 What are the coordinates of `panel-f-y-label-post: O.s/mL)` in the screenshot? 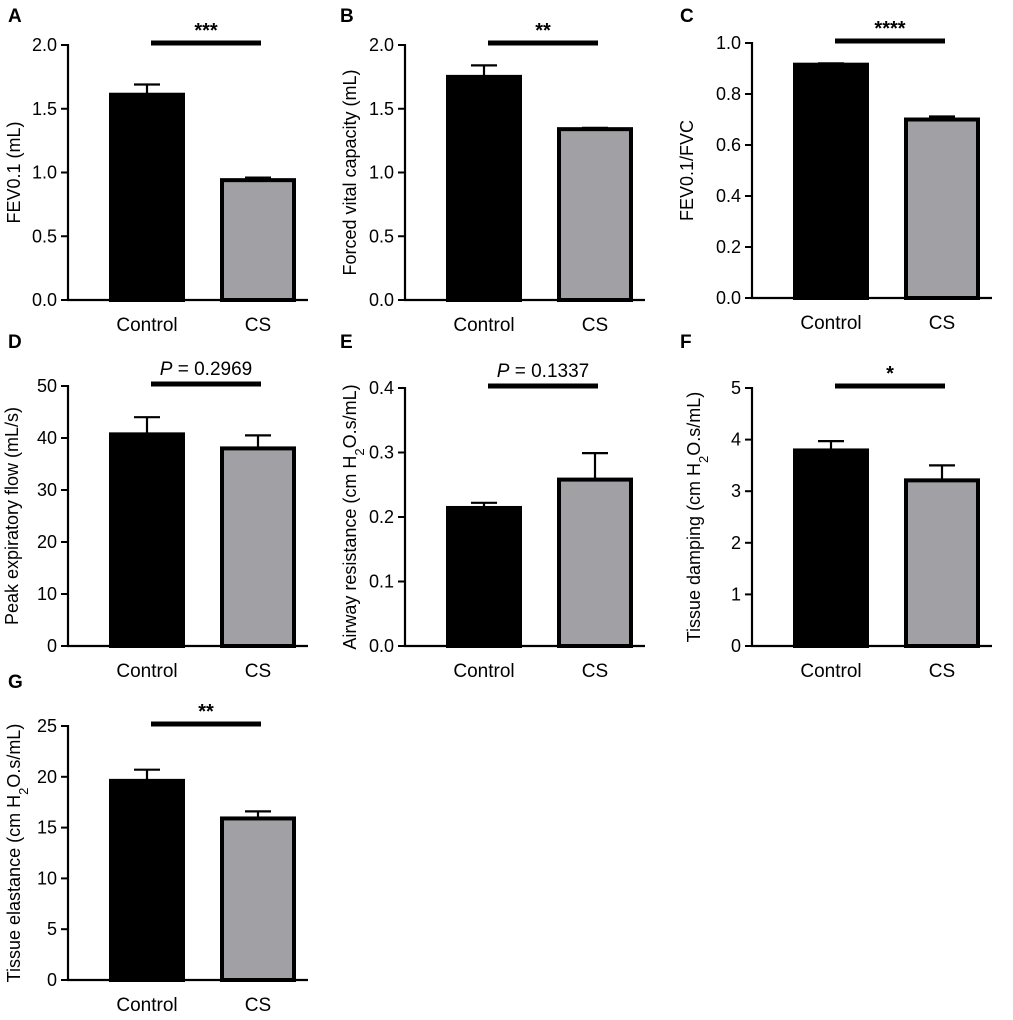 It's located at (694, 424).